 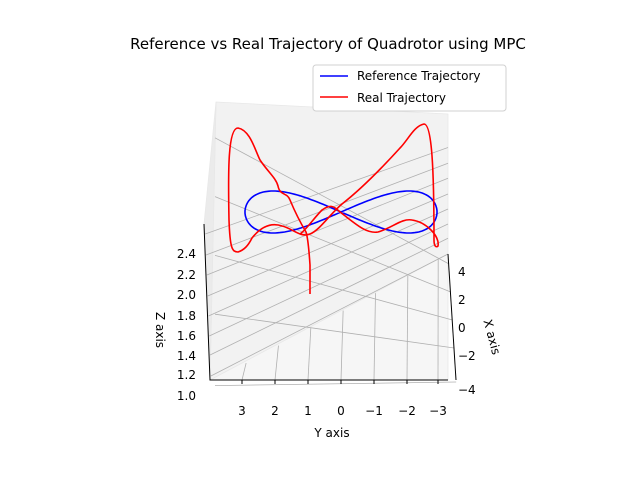 What do you see at coordinates (186, 275) in the screenshot?
I see `z-tick-label: 2.2` at bounding box center [186, 275].